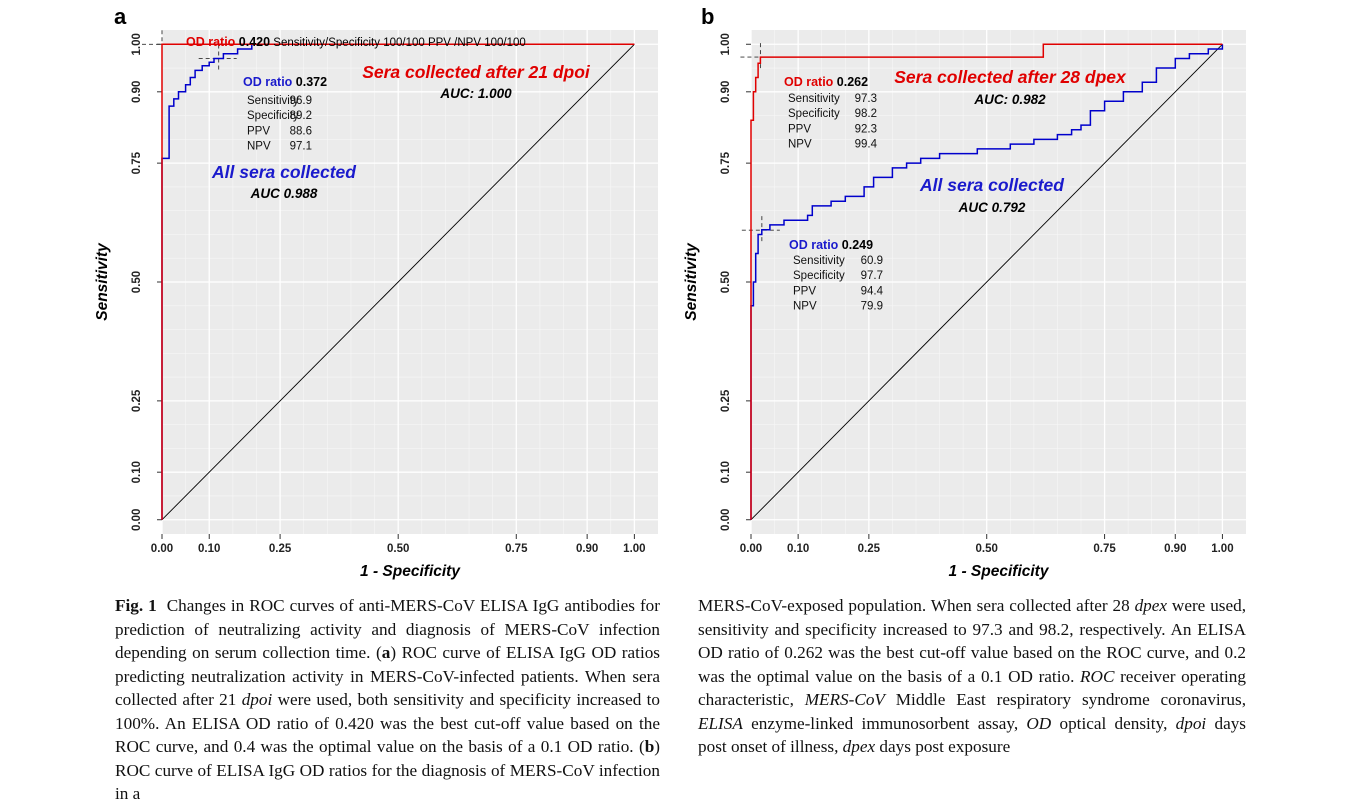 The width and height of the screenshot is (1358, 808). What do you see at coordinates (872, 307) in the screenshot?
I see `stat-value: 79.9` at bounding box center [872, 307].